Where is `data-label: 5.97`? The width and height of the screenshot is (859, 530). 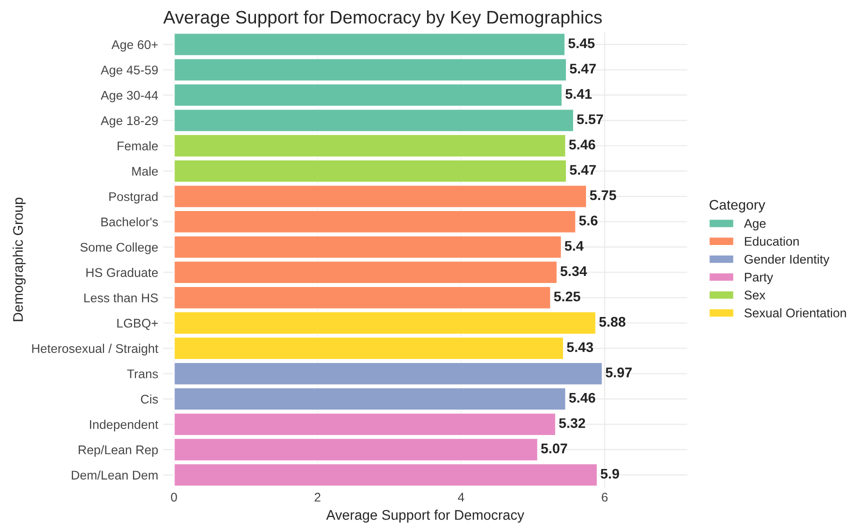 data-label: 5.97 is located at coordinates (619, 373).